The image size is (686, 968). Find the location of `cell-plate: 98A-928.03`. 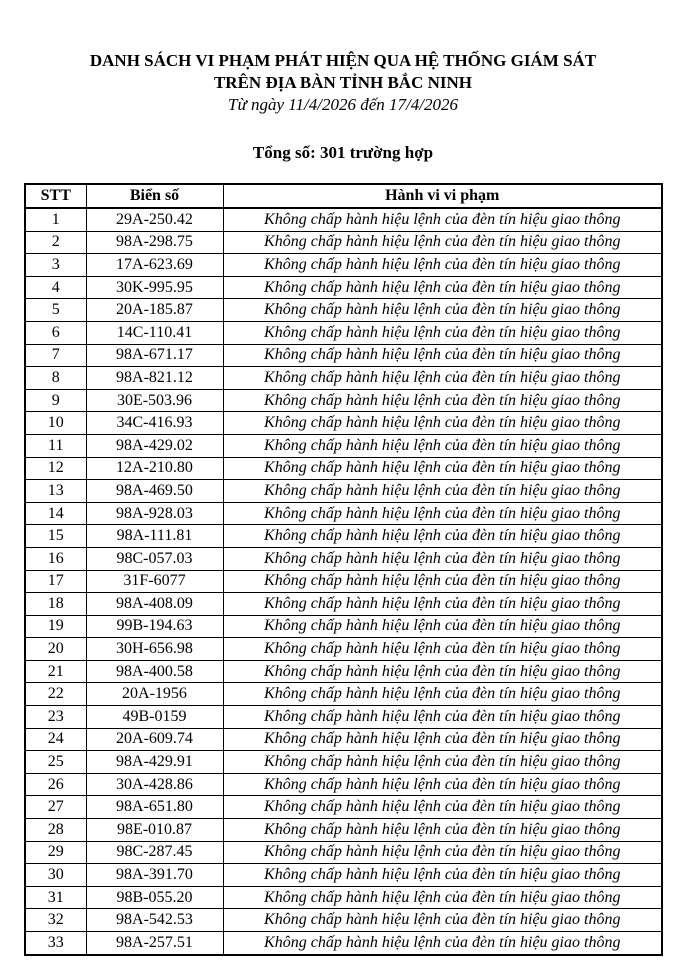

cell-plate: 98A-928.03 is located at coordinates (154, 513).